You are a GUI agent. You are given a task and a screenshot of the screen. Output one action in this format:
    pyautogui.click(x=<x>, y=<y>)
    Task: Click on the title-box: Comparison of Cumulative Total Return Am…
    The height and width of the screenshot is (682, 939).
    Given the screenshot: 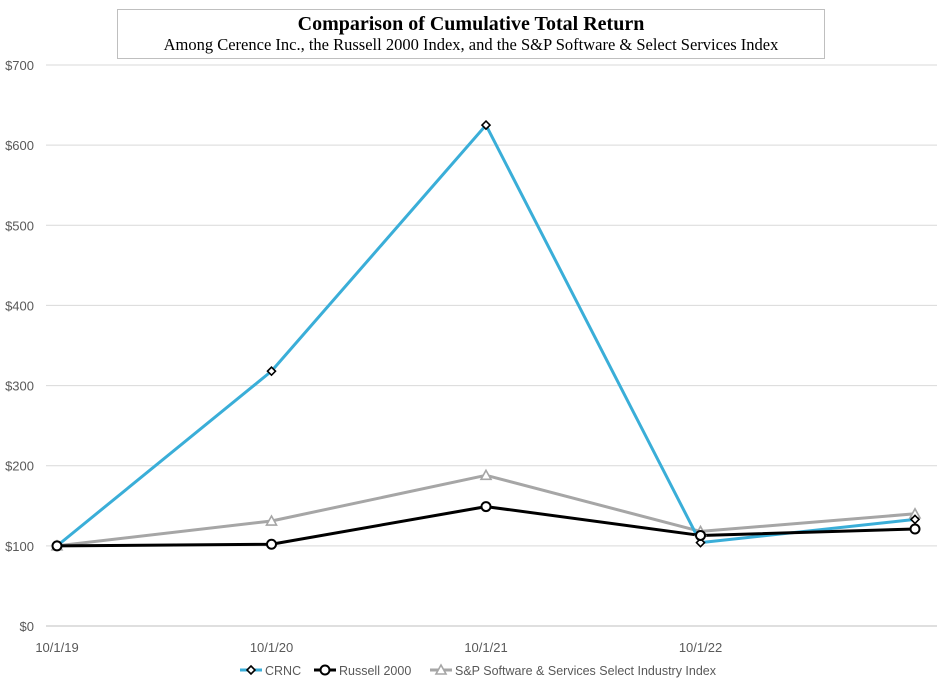 What is the action you would take?
    pyautogui.click(x=471, y=34)
    